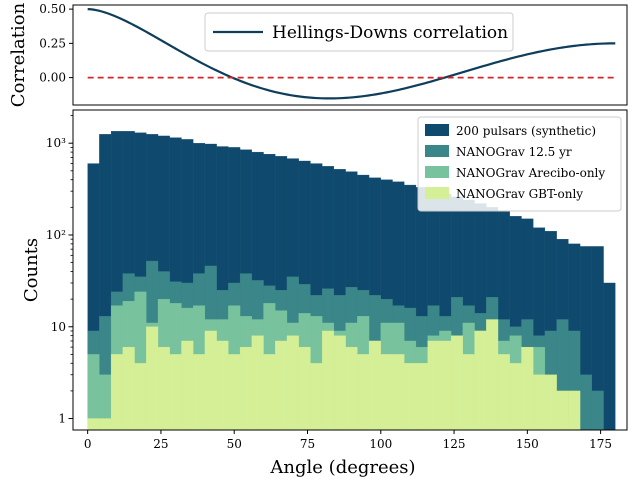  I want to click on histogram-y-axis-label: Counts, so click(31, 270).